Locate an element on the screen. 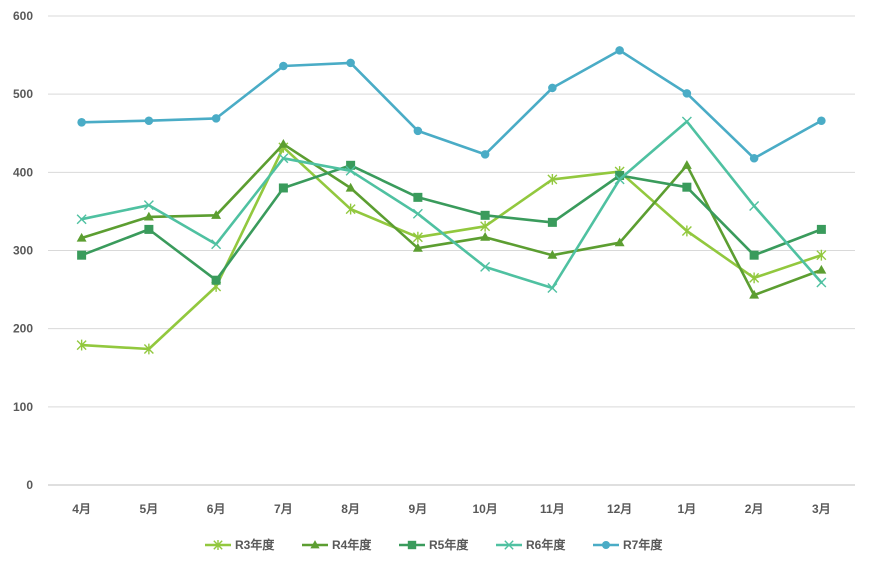  legend-item: R5年度 is located at coordinates (434, 544).